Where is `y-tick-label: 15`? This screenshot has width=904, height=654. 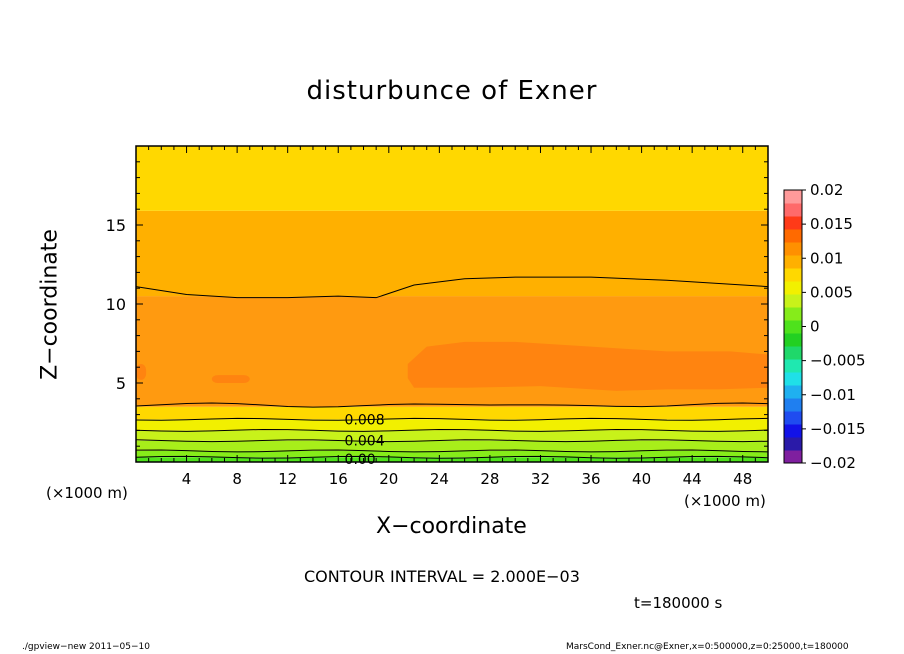
y-tick-label: 15 is located at coordinates (116, 225).